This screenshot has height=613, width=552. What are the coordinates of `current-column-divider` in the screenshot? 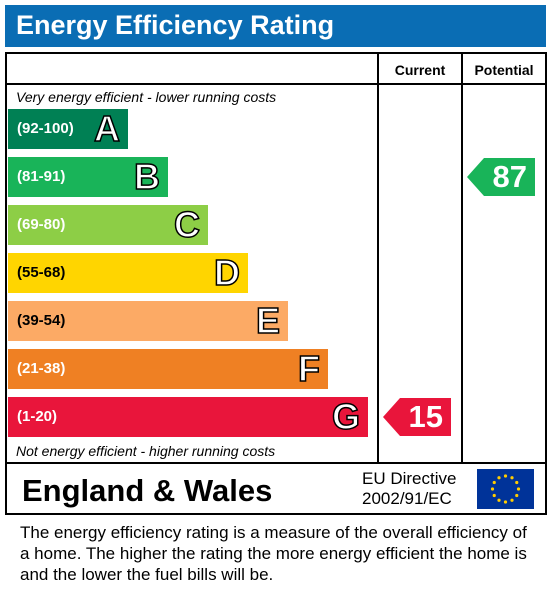 It's located at (378, 259).